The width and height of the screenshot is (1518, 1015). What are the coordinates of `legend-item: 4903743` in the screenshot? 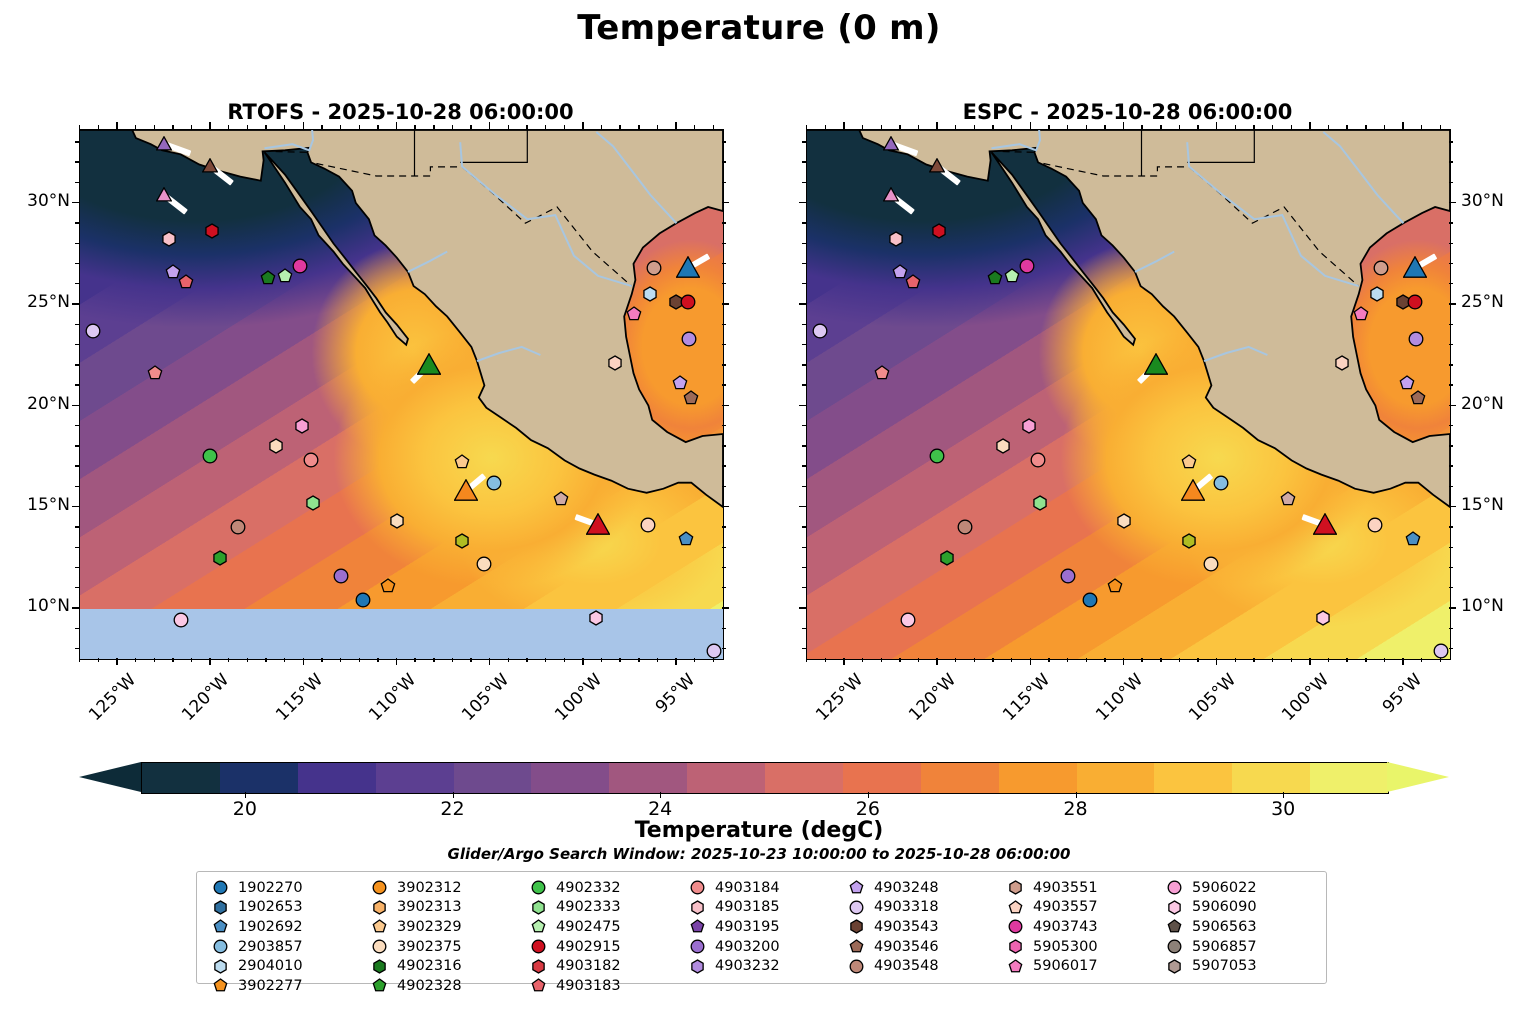 It's located at (1079, 927).